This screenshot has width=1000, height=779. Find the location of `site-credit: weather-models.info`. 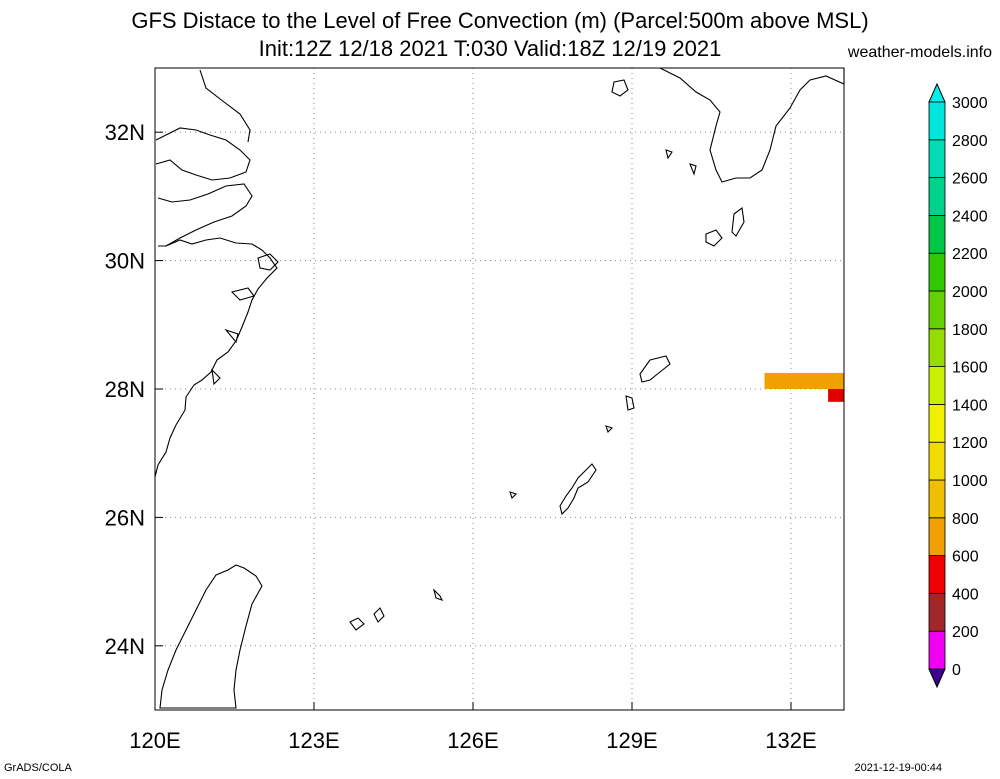

site-credit: weather-models.info is located at coordinates (919, 52).